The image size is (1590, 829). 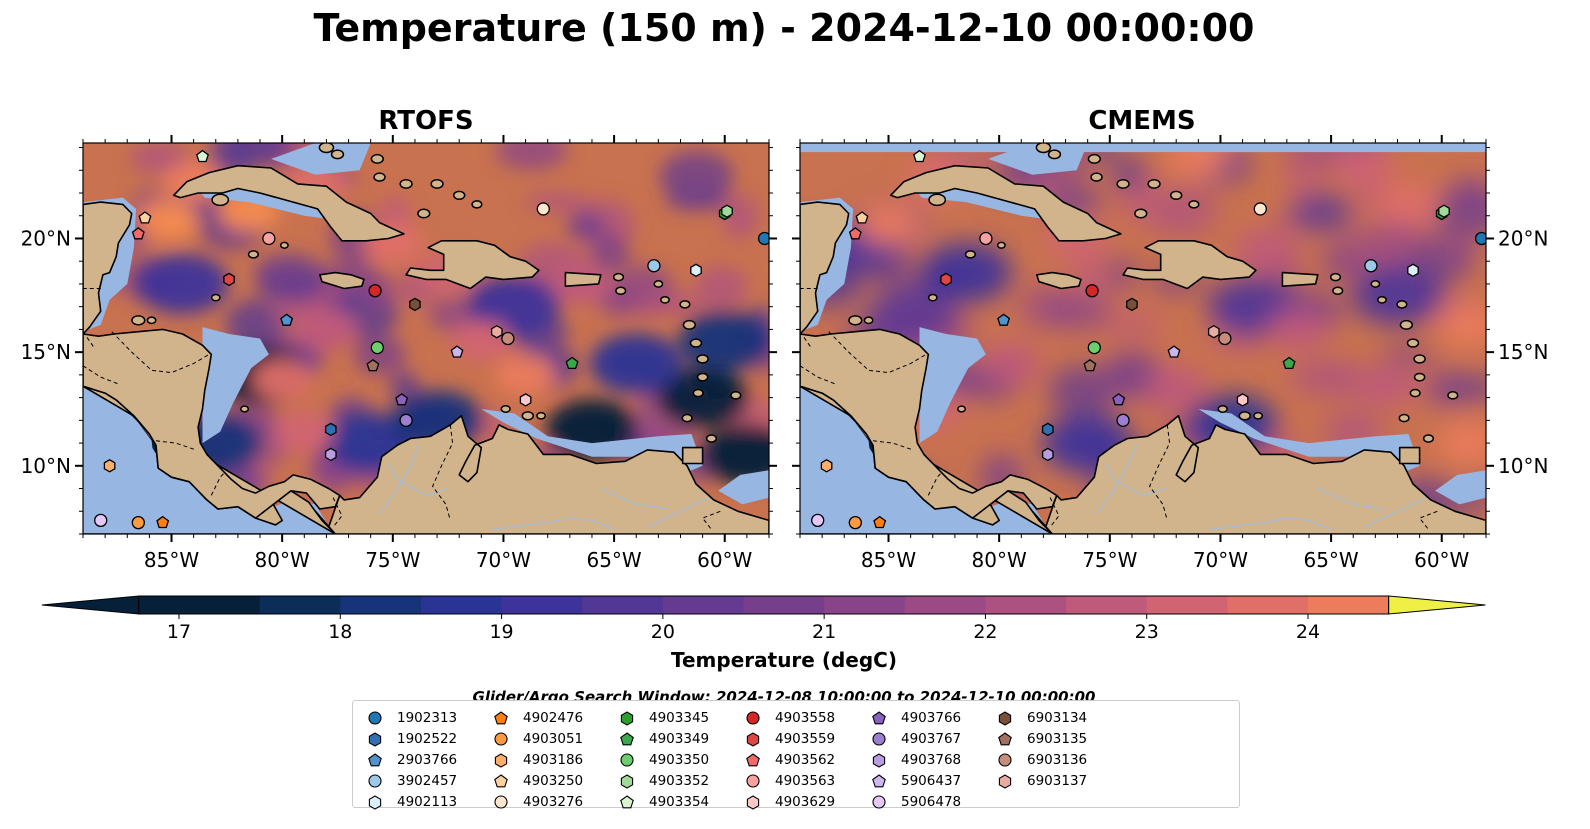 I want to click on legend-item-4903562: 4903562, so click(x=802, y=759).